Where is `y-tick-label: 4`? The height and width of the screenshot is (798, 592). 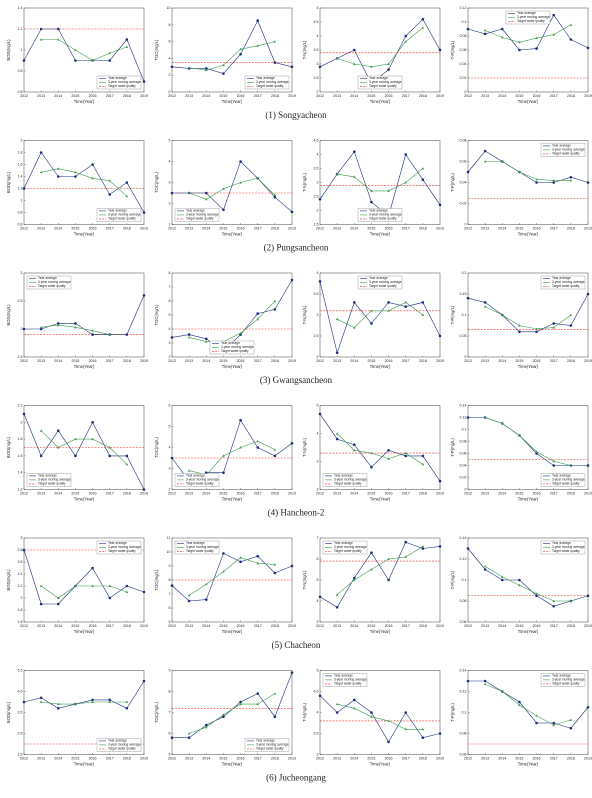
y-tick-label: 4 is located at coordinates (318, 712).